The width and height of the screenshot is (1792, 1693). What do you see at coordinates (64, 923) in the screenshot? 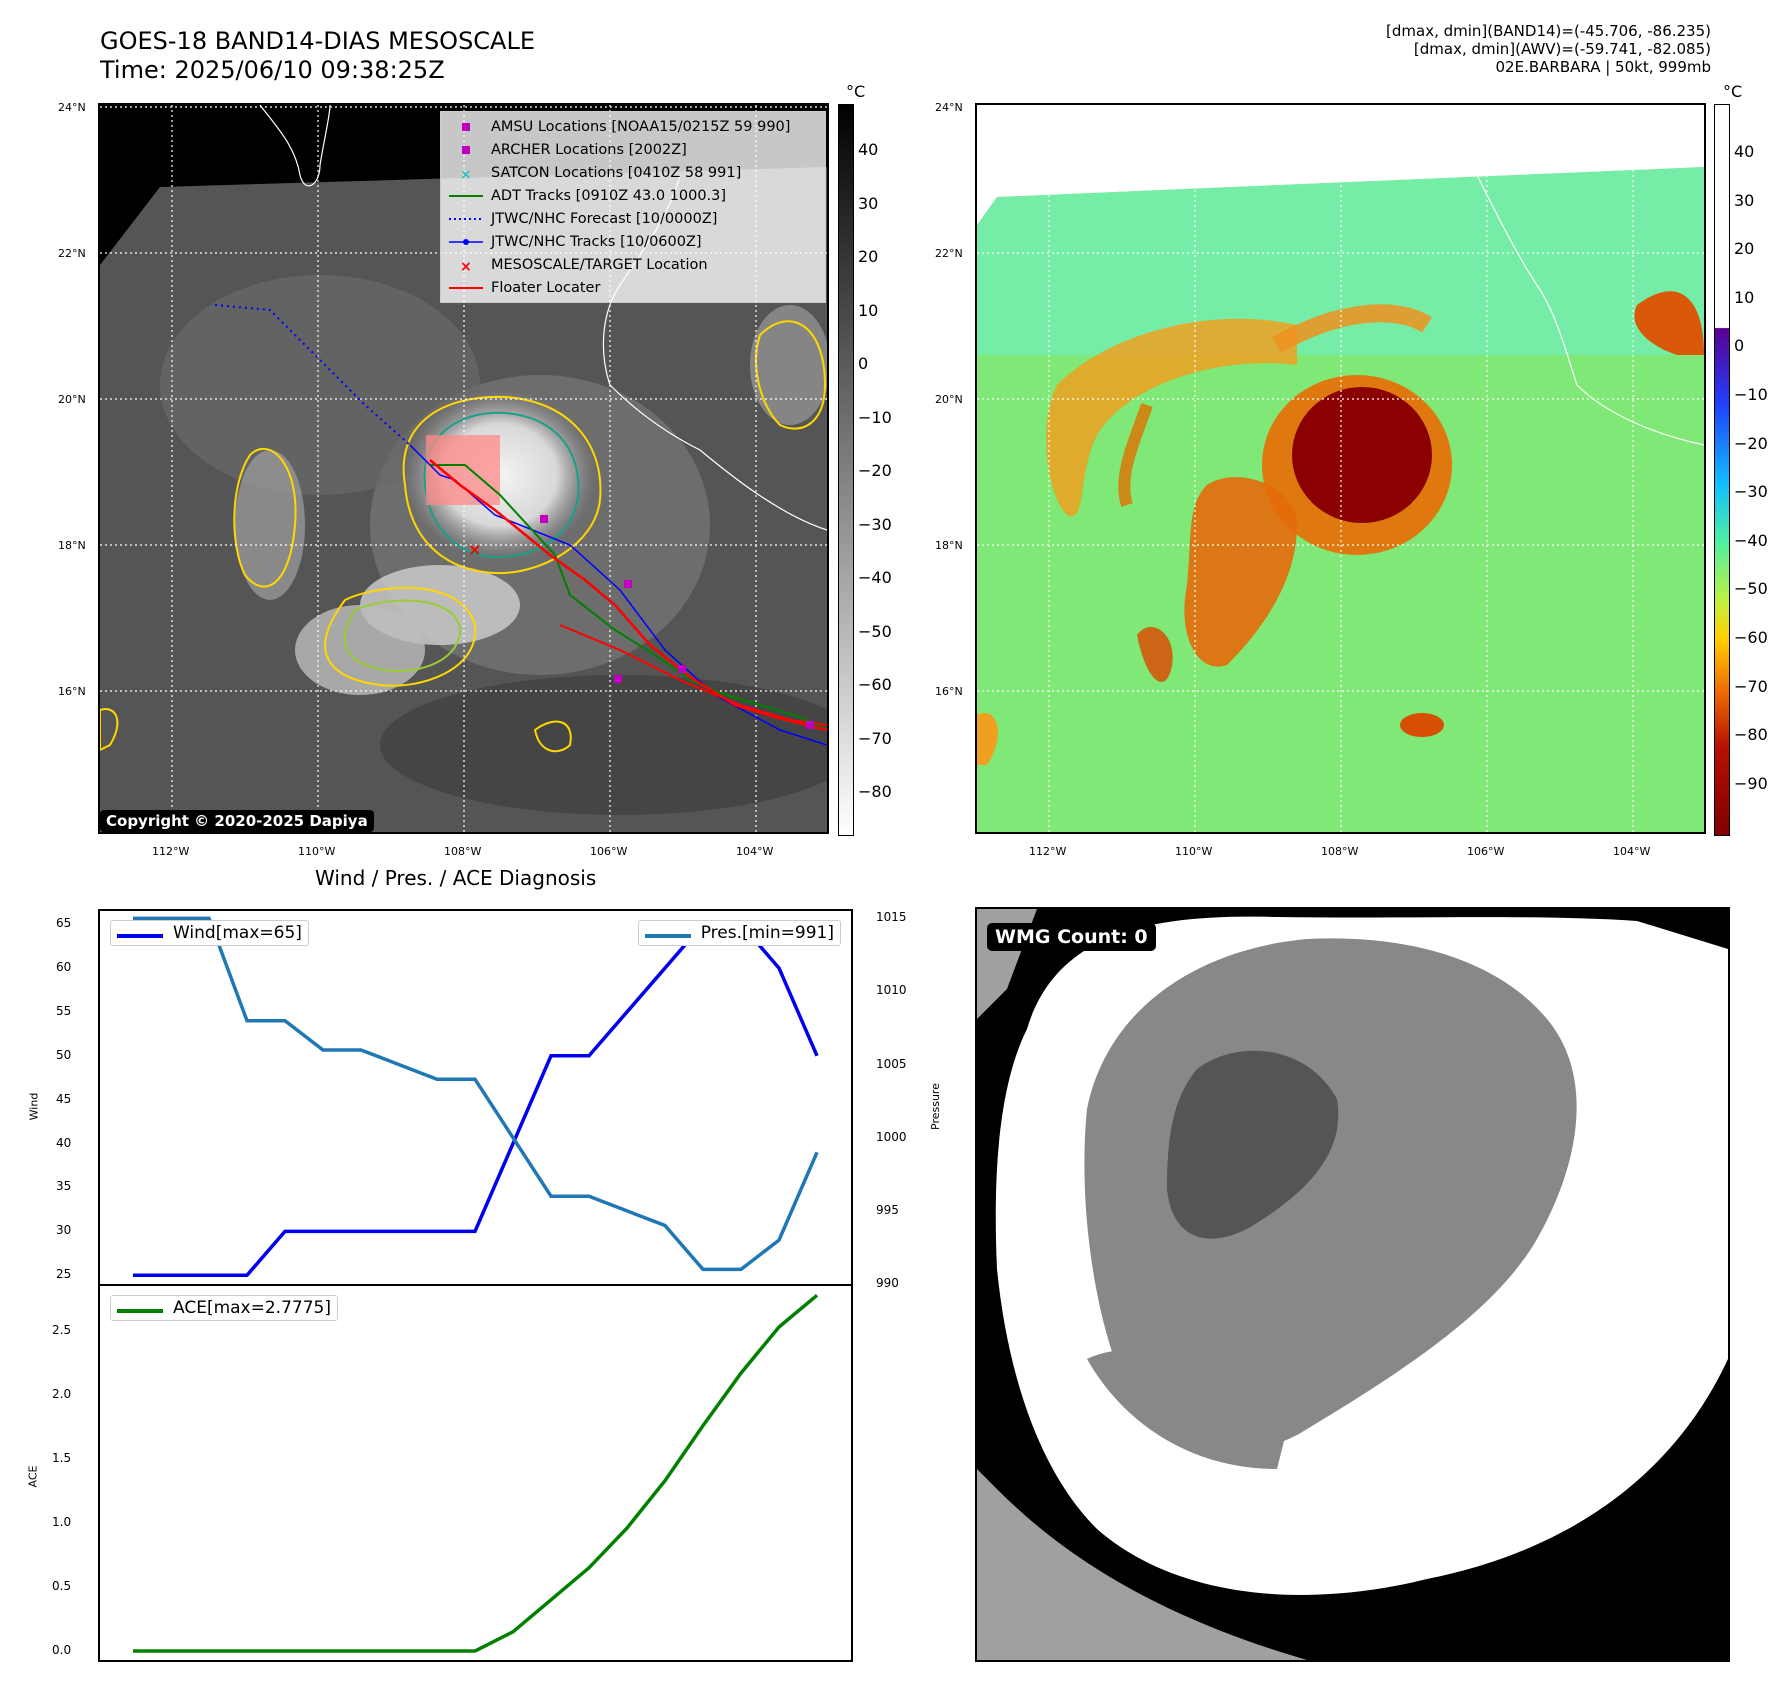
I see `wind-tick: 65` at bounding box center [64, 923].